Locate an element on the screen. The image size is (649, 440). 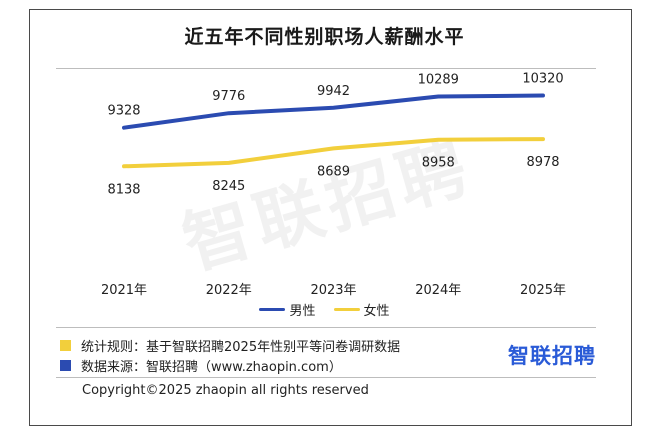
x-tick-label: 2021年 is located at coordinates (124, 290).